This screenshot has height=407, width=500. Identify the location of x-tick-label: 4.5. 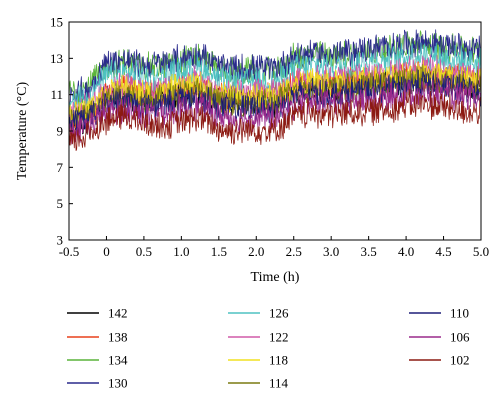
(443, 251).